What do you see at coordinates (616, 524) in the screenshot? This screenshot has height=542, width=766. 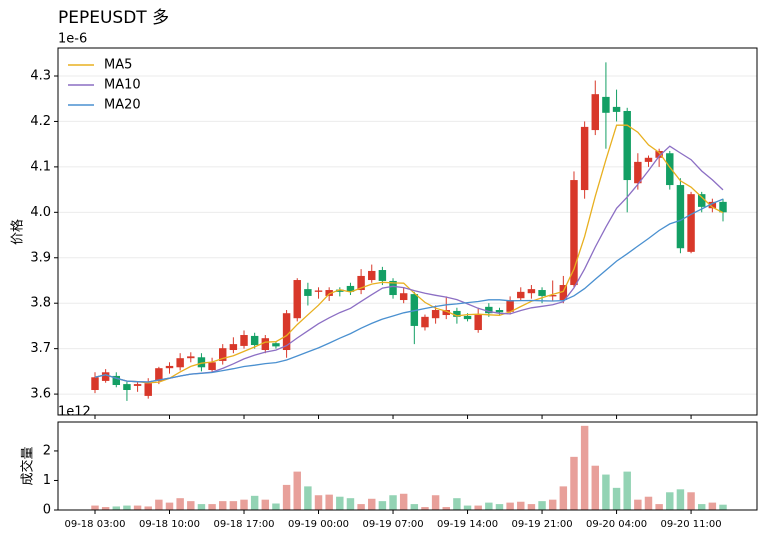 I see `x-tick-label: 09-20 04:00` at bounding box center [616, 524].